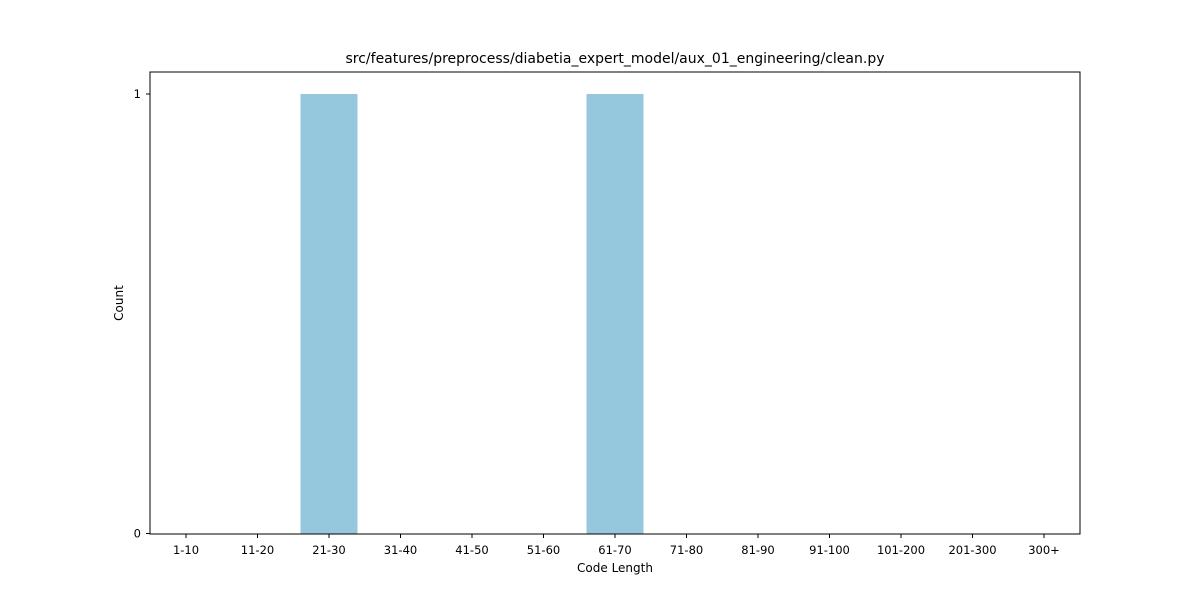  Describe the element at coordinates (142, 314) in the screenshot. I see `y-axis: 01` at that location.